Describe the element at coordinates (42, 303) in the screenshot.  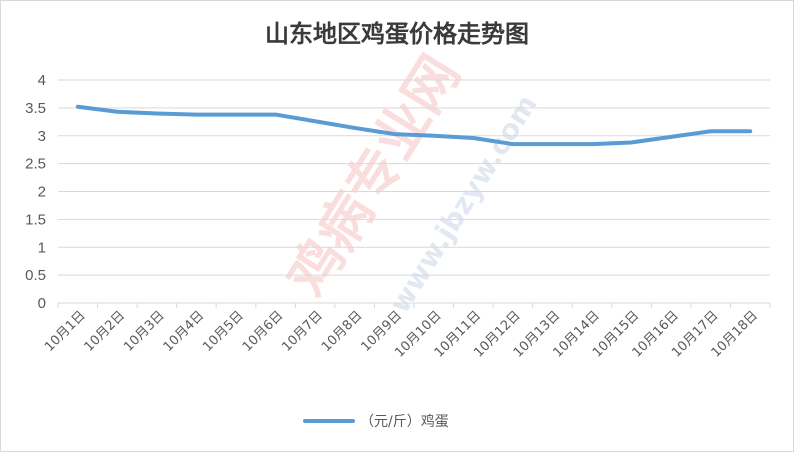
I see `y-tick-label: 0` at that location.